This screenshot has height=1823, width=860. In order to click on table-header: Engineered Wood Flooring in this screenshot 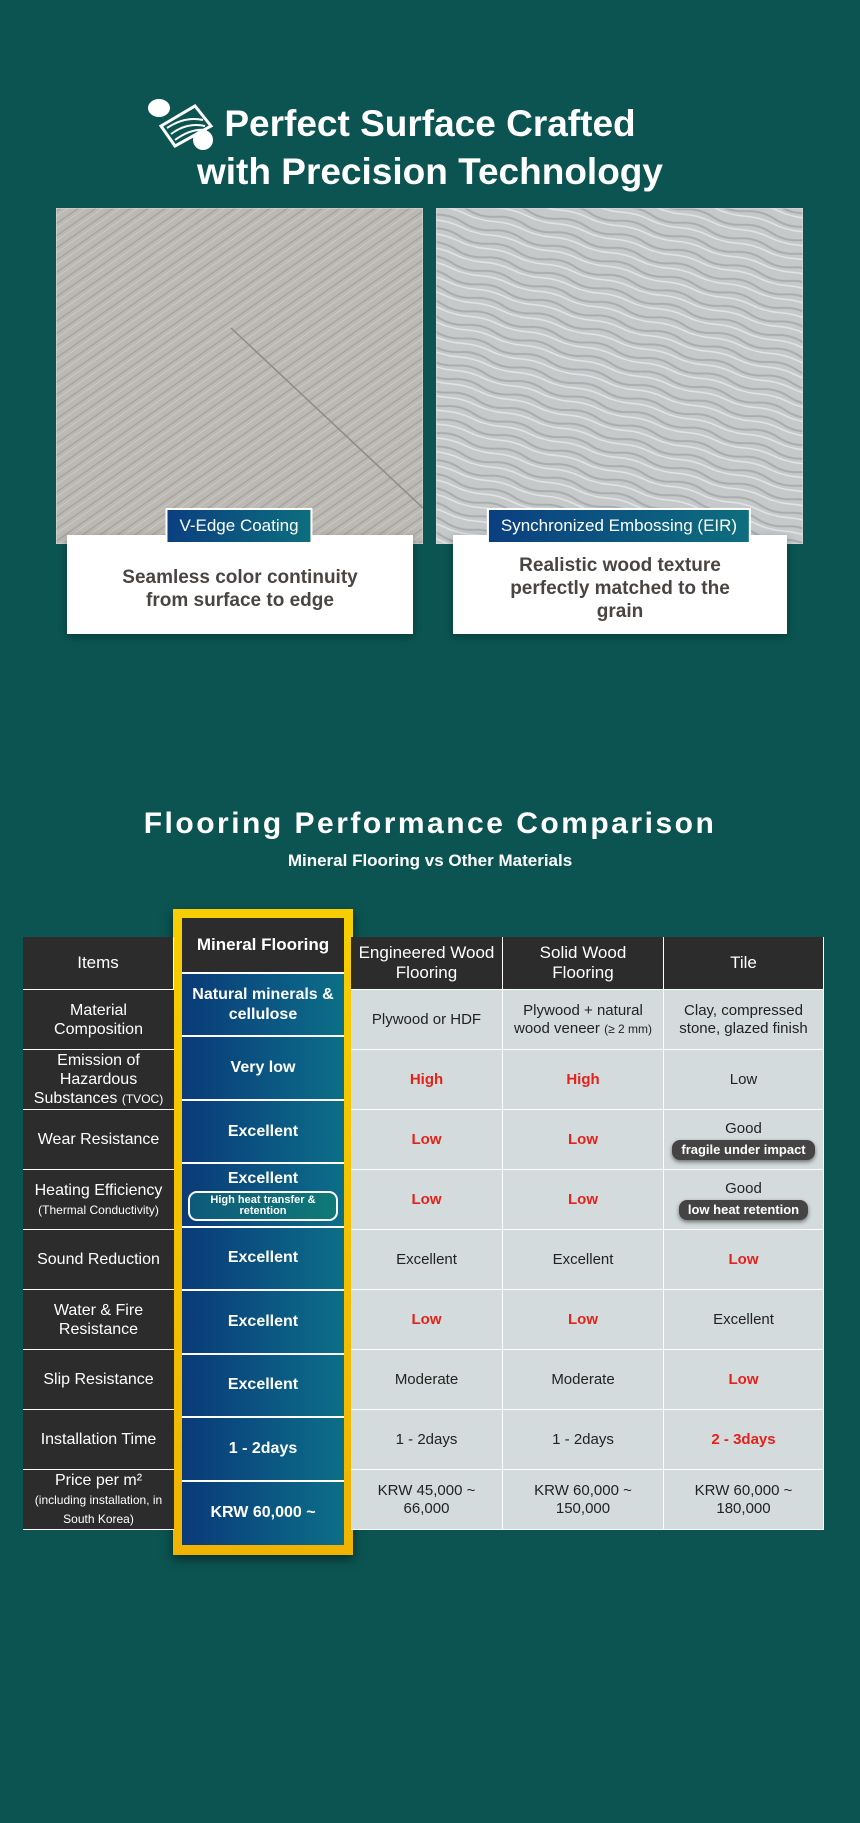, I will do `click(427, 963)`.